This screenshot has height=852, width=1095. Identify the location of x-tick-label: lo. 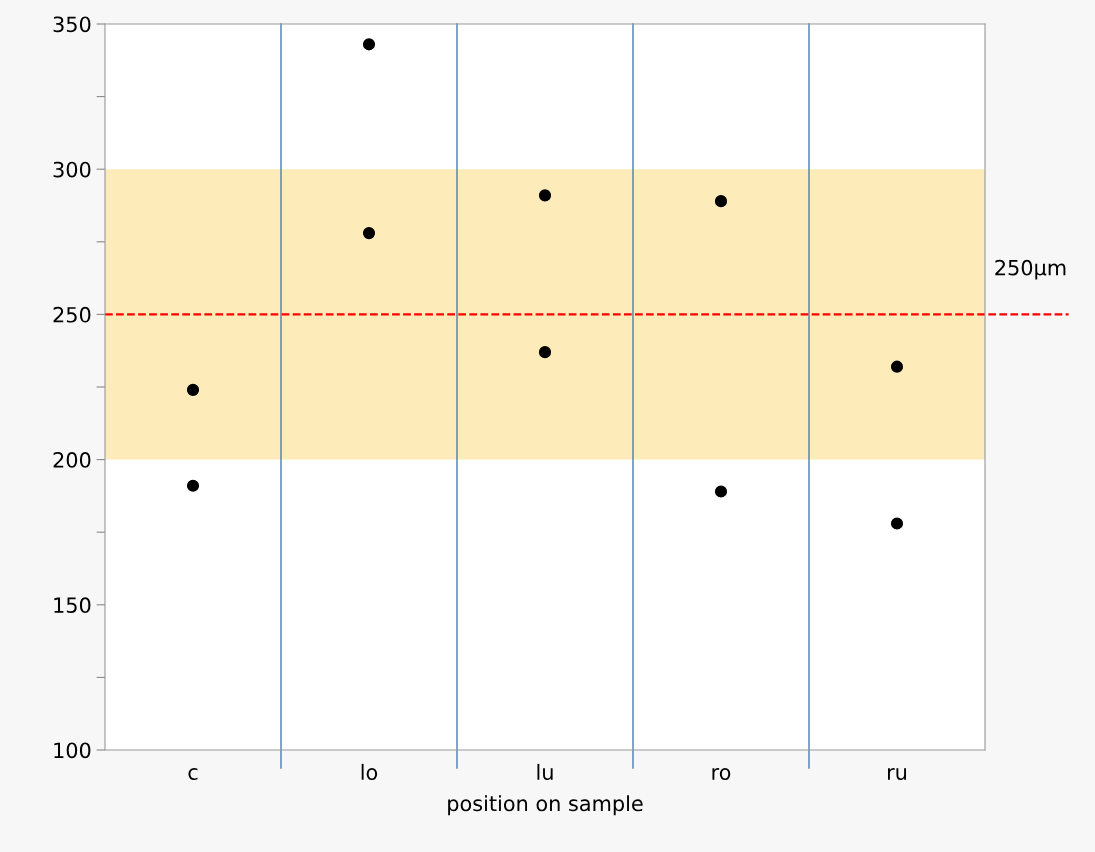
(369, 772).